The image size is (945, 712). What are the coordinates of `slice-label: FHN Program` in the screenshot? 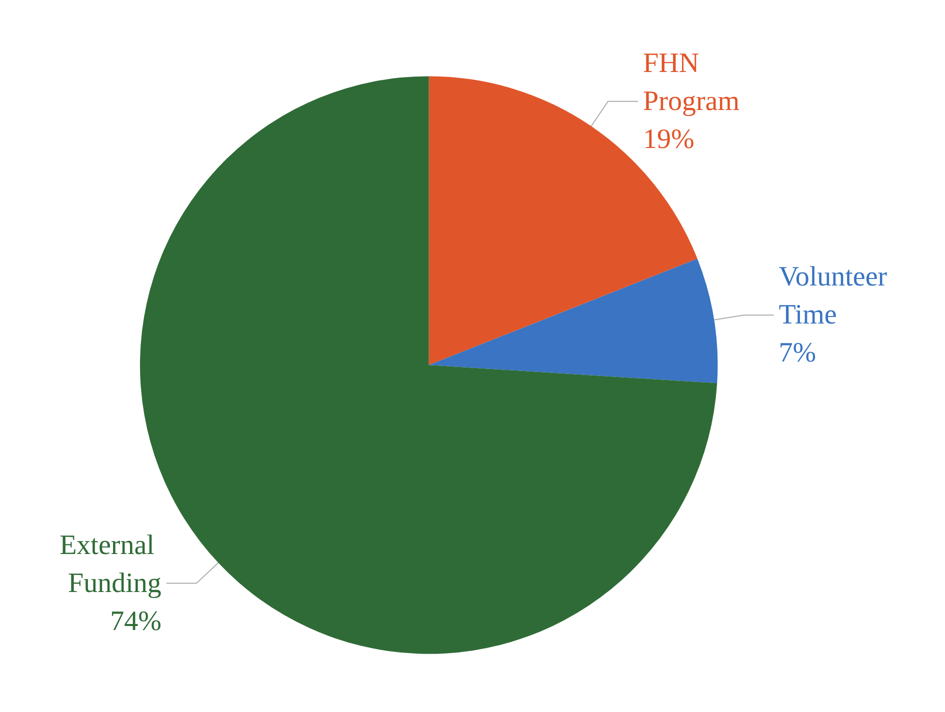 It's located at (691, 82).